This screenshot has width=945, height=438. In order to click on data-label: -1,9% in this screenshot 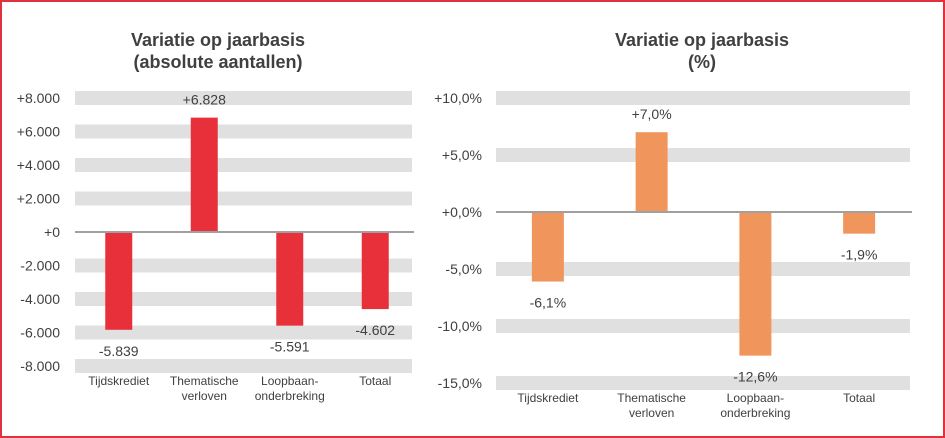, I will do `click(859, 255)`.